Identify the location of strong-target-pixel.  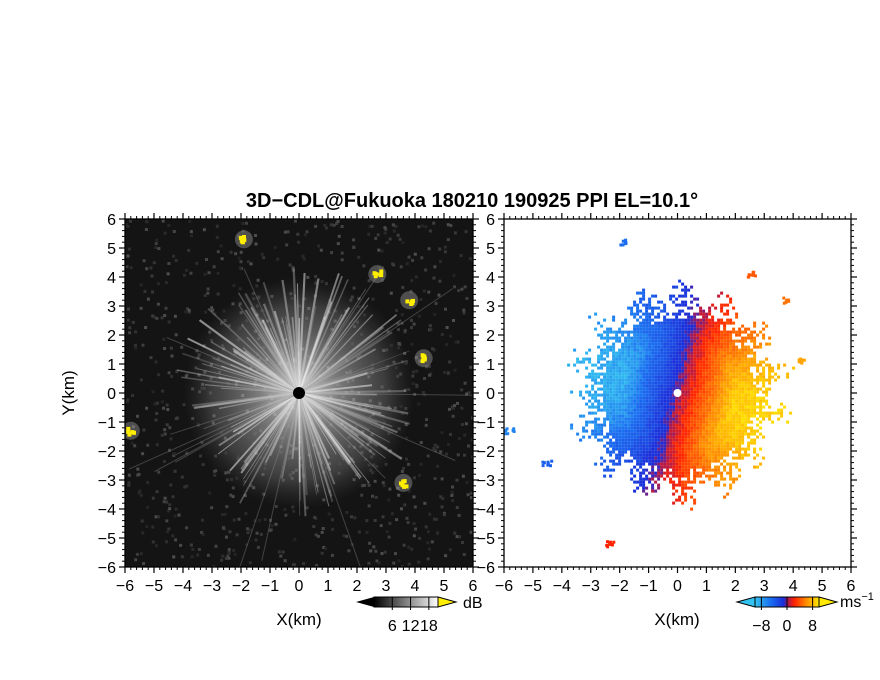
(404, 486).